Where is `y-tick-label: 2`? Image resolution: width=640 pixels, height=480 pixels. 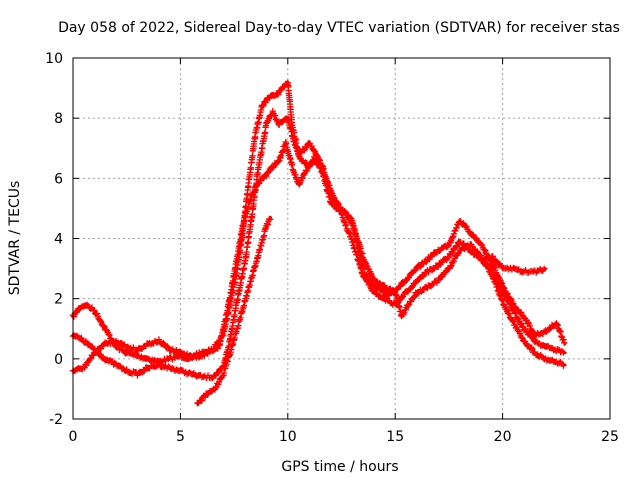
y-tick-label: 2 is located at coordinates (58, 300).